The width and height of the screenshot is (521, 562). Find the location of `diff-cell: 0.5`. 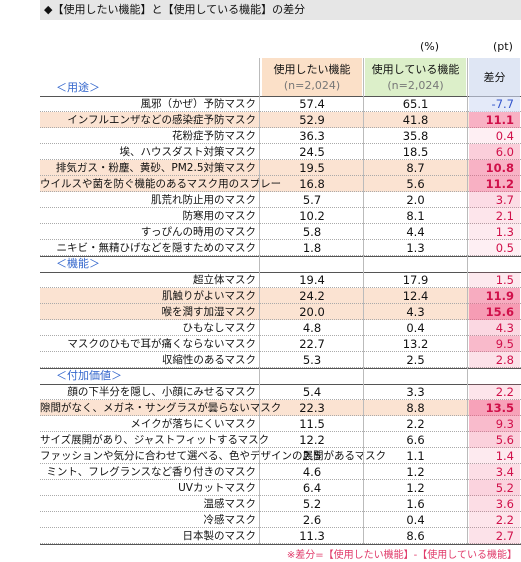

diff-cell: 0.5 is located at coordinates (494, 248).